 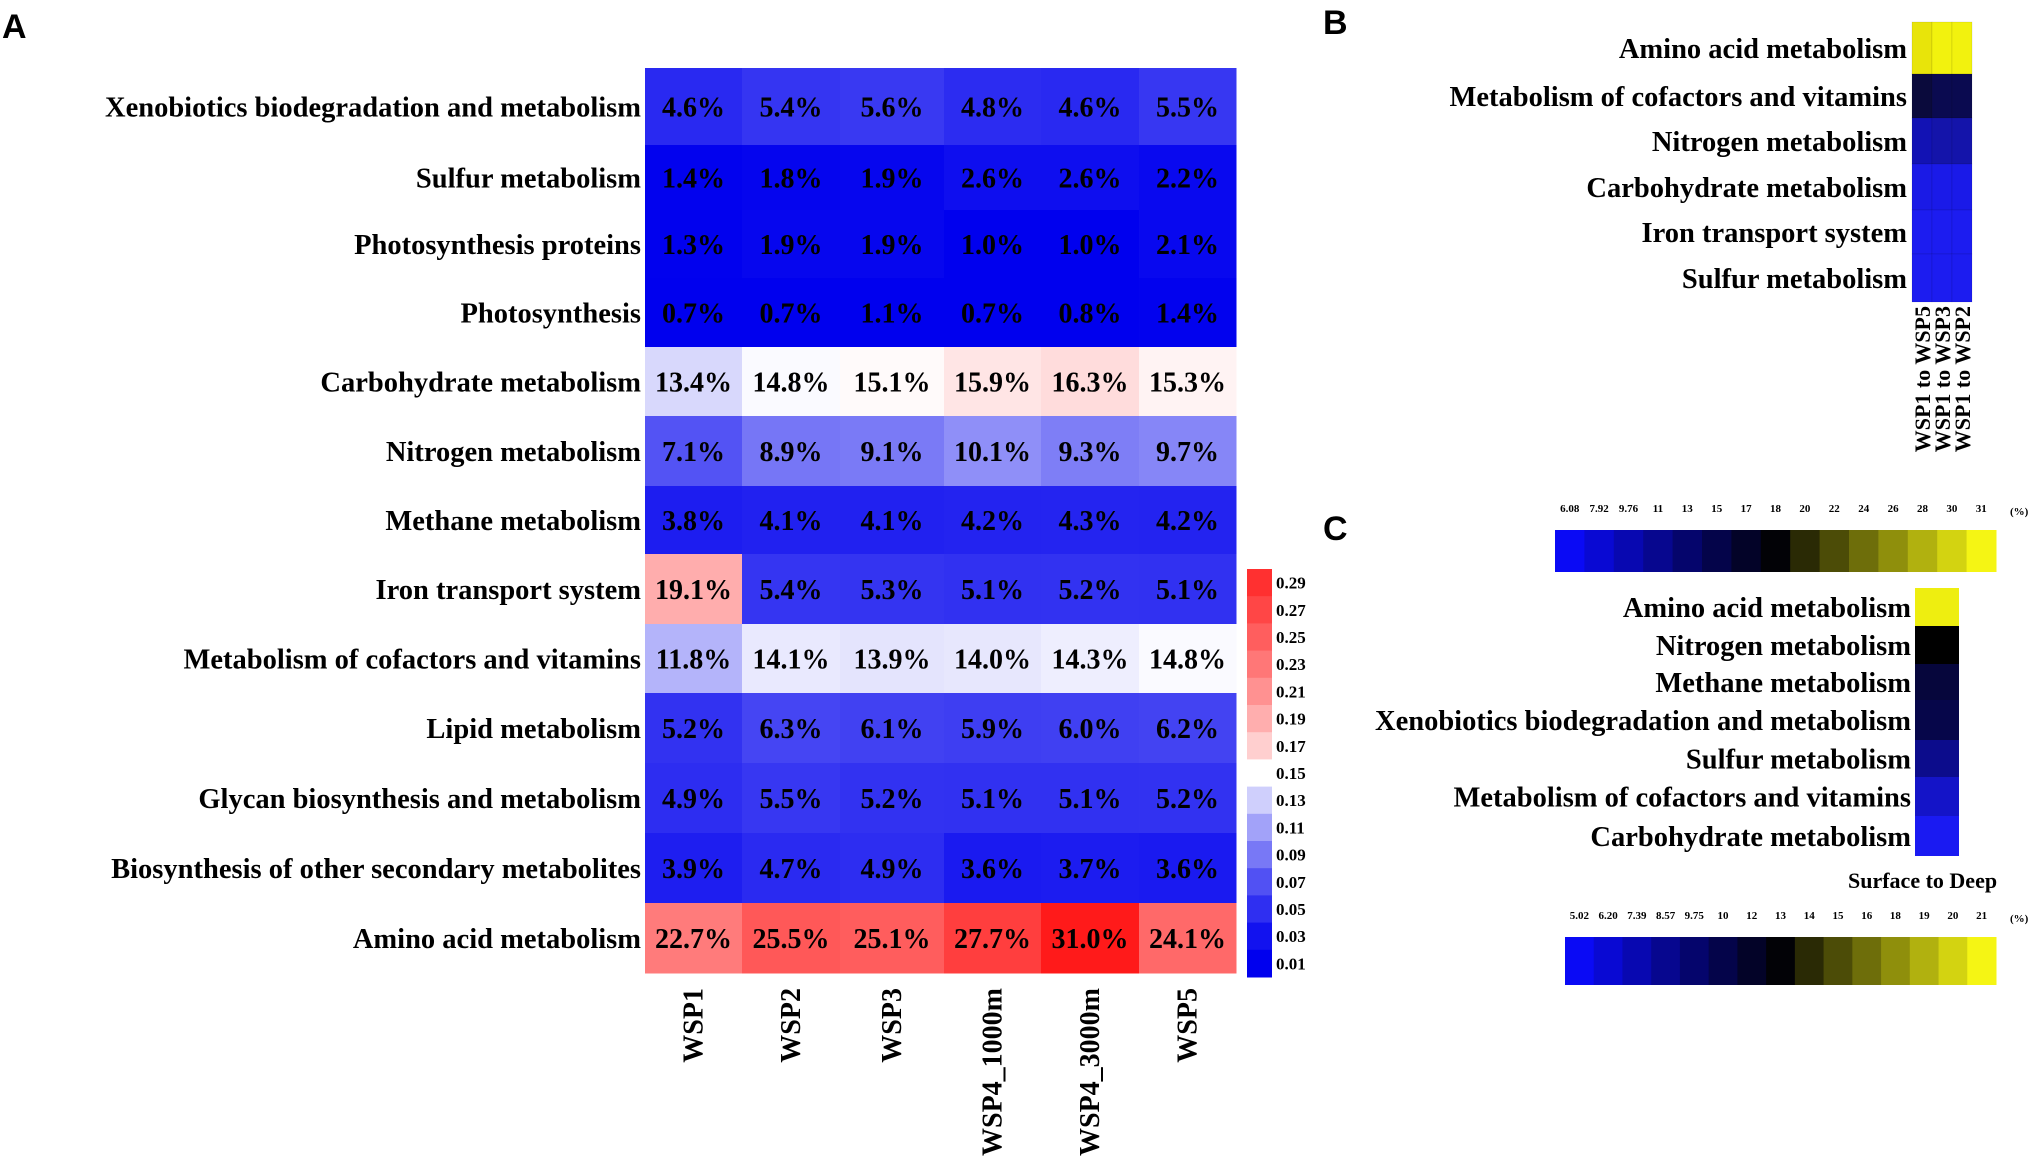 I want to click on cell-value-label: 5.6%, so click(x=892, y=108).